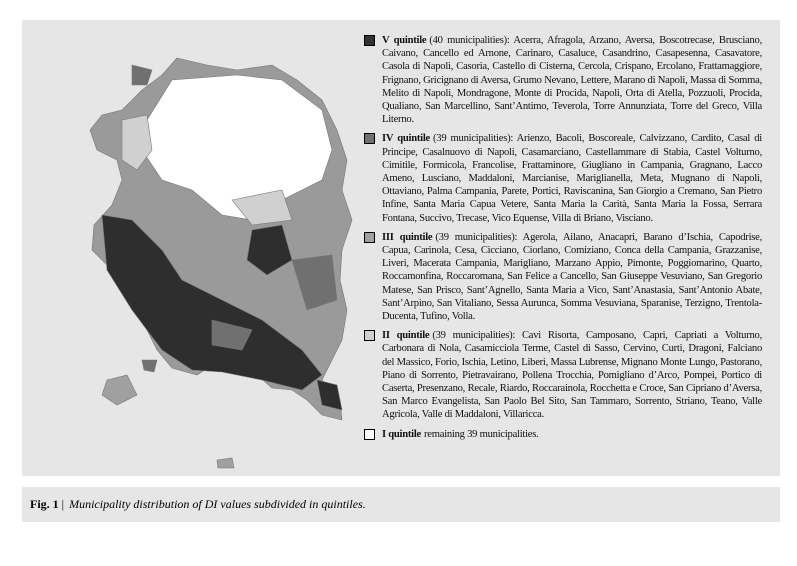  What do you see at coordinates (404, 40) in the screenshot?
I see `legend-label: V quintile` at bounding box center [404, 40].